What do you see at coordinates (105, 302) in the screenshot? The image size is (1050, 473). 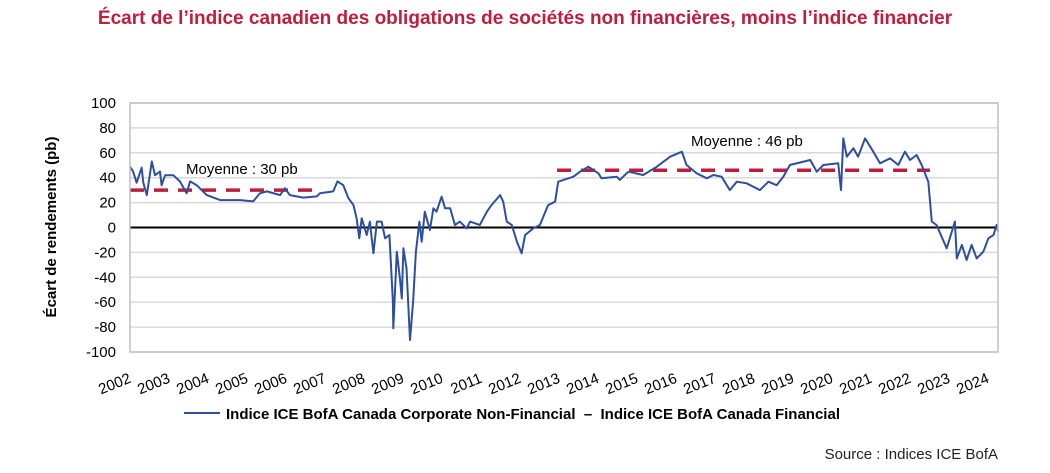 I see `y-tick-label: -60` at bounding box center [105, 302].